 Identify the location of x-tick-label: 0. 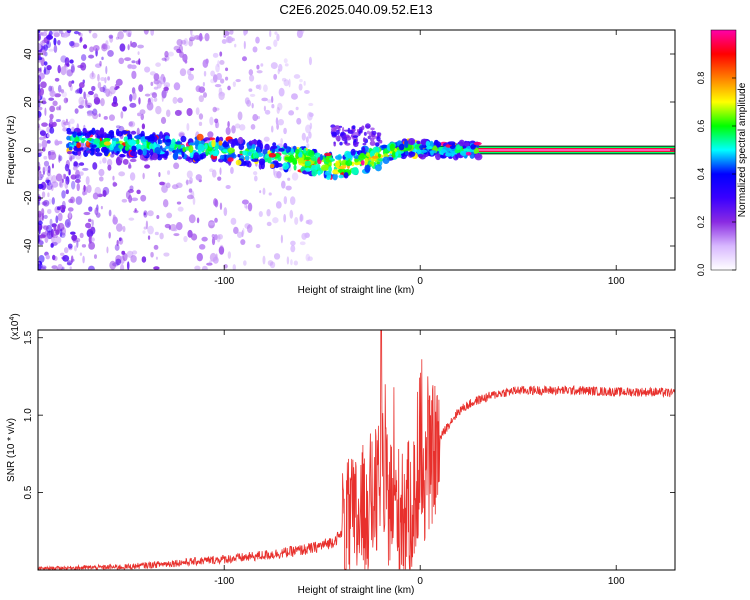
(420, 281).